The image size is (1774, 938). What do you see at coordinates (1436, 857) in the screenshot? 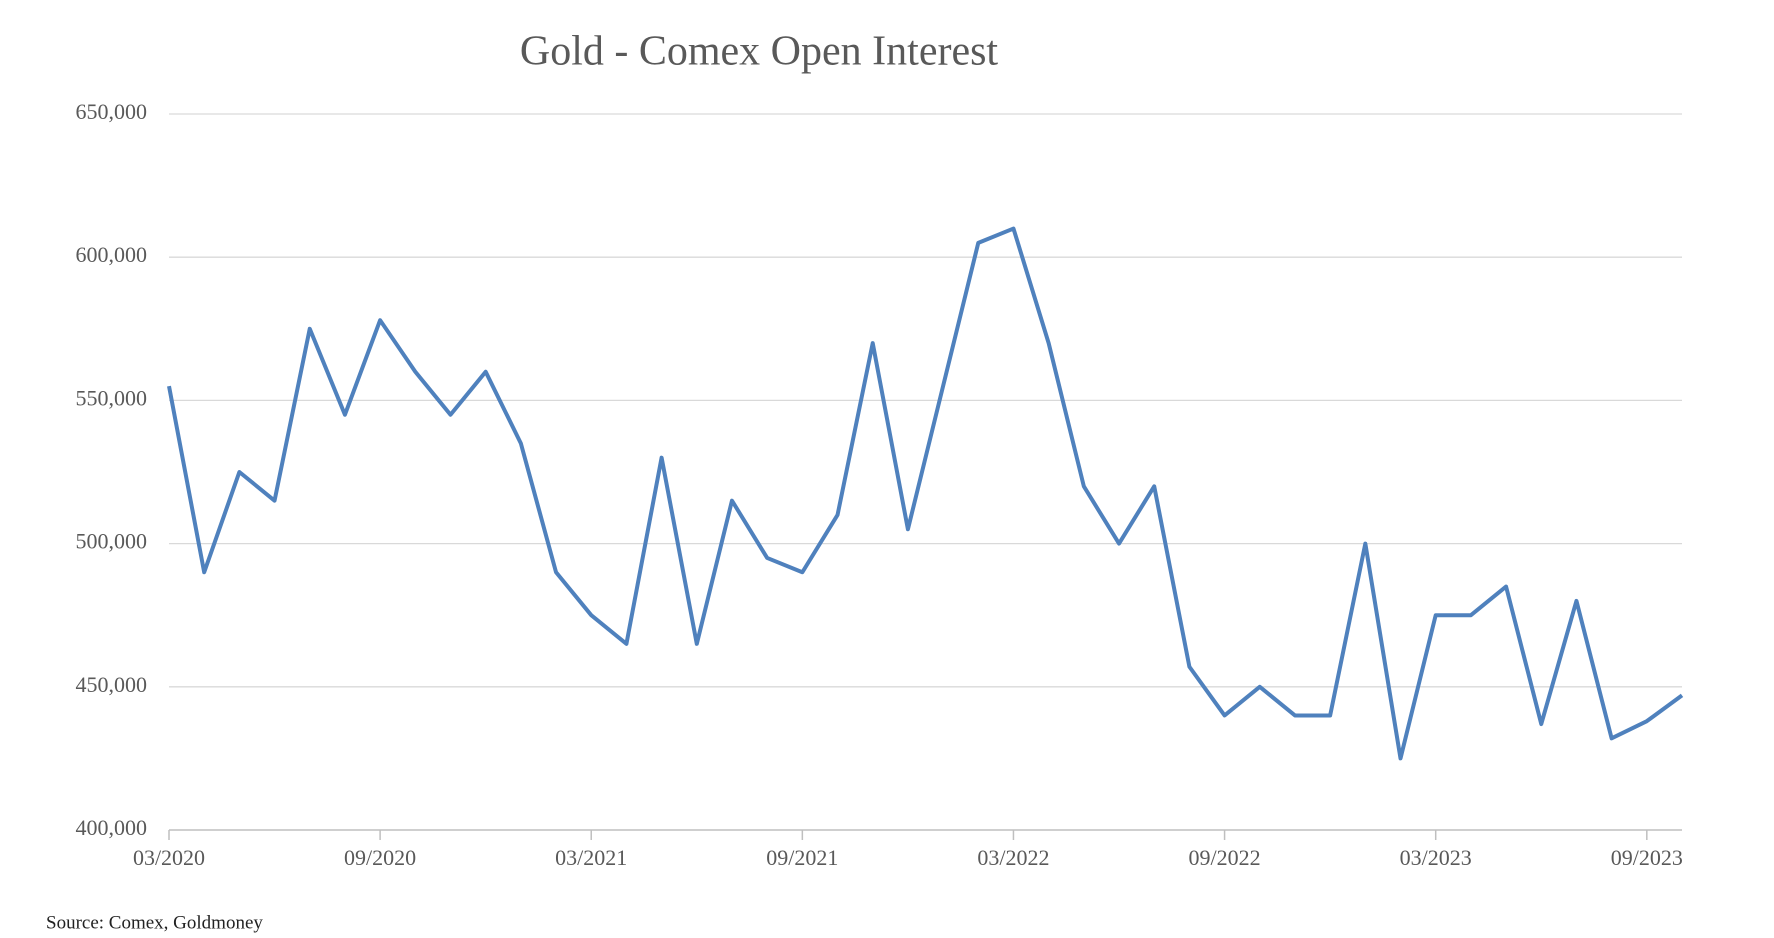
I see `x-tick-label: 03/2023` at bounding box center [1436, 857].